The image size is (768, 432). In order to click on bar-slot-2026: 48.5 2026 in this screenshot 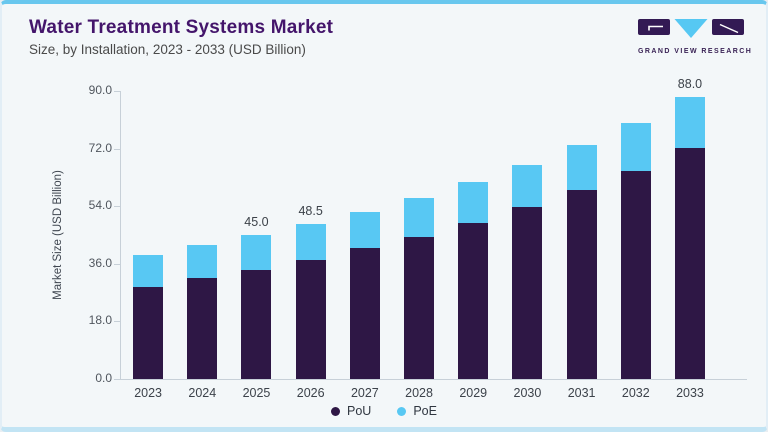, I will do `click(311, 245)`.